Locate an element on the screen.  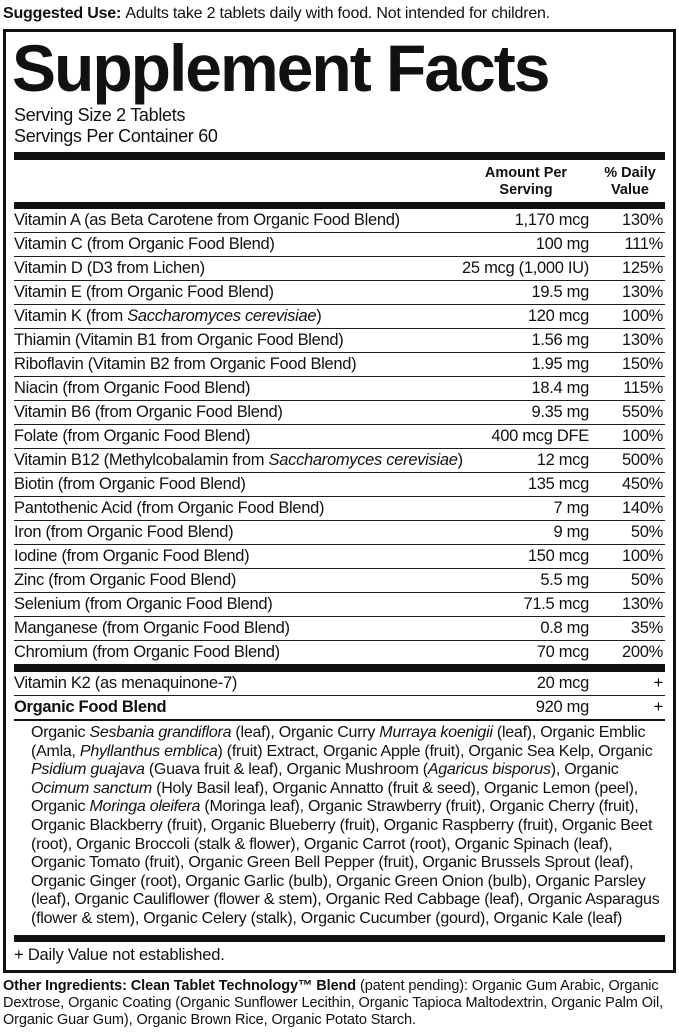
nutrient-daily-value: 500% is located at coordinates (642, 460).